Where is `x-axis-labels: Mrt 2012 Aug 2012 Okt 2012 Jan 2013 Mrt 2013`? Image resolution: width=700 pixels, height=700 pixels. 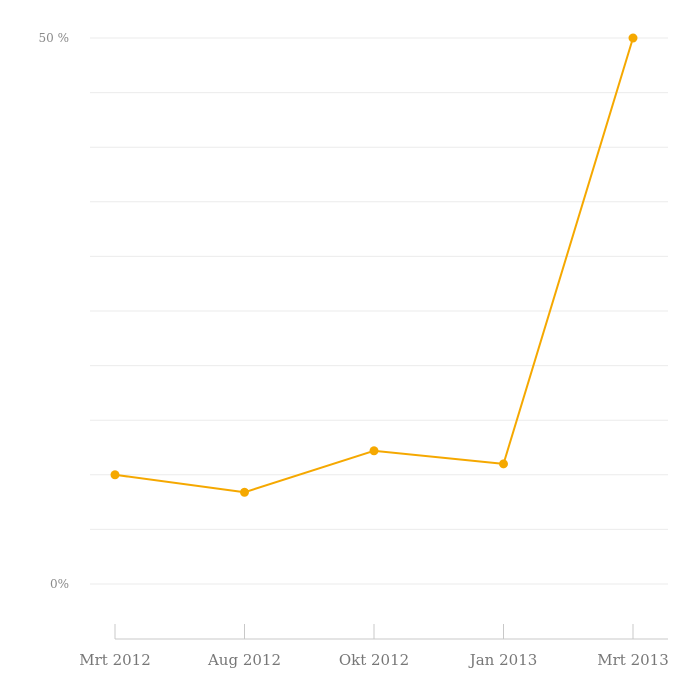
x-axis-labels: Mrt 2012 Aug 2012 Okt 2012 Jan 2013 Mrt 2013 is located at coordinates (374, 660).